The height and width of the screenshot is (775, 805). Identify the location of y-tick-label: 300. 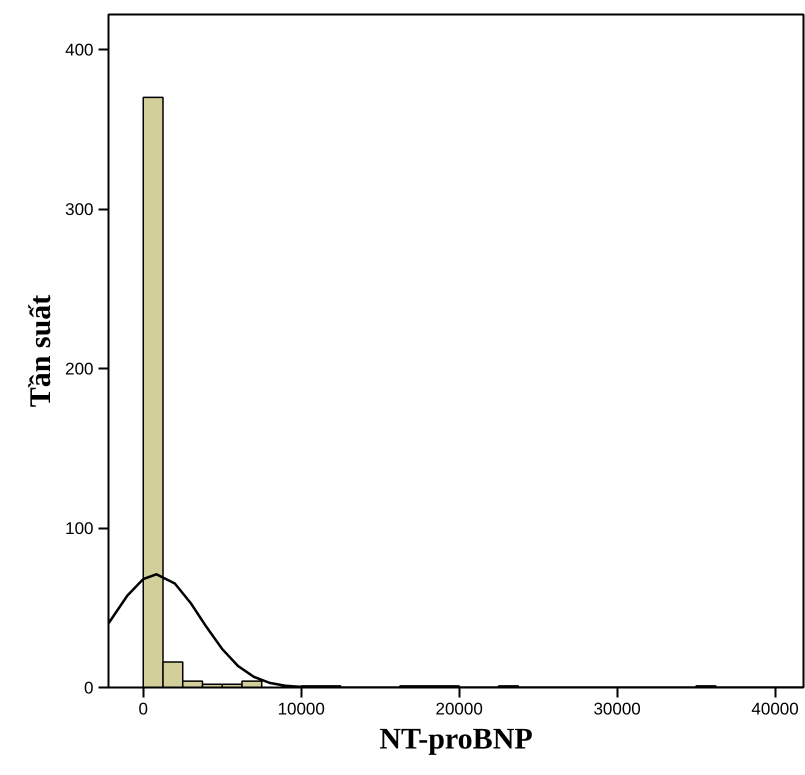
(79, 210).